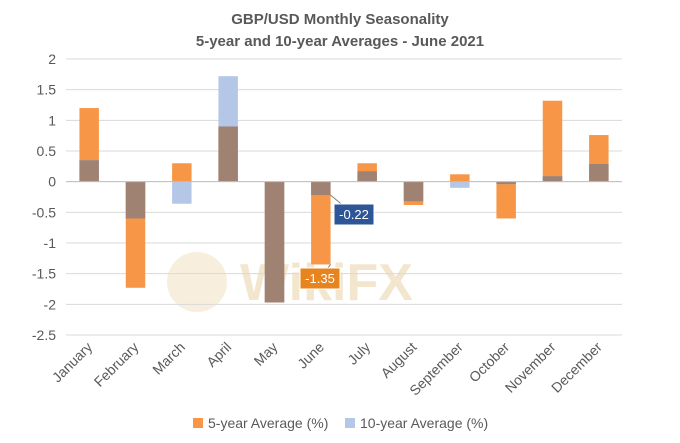 This screenshot has height=443, width=680. What do you see at coordinates (44, 212) in the screenshot?
I see `y-tick-label: -0.5` at bounding box center [44, 212].